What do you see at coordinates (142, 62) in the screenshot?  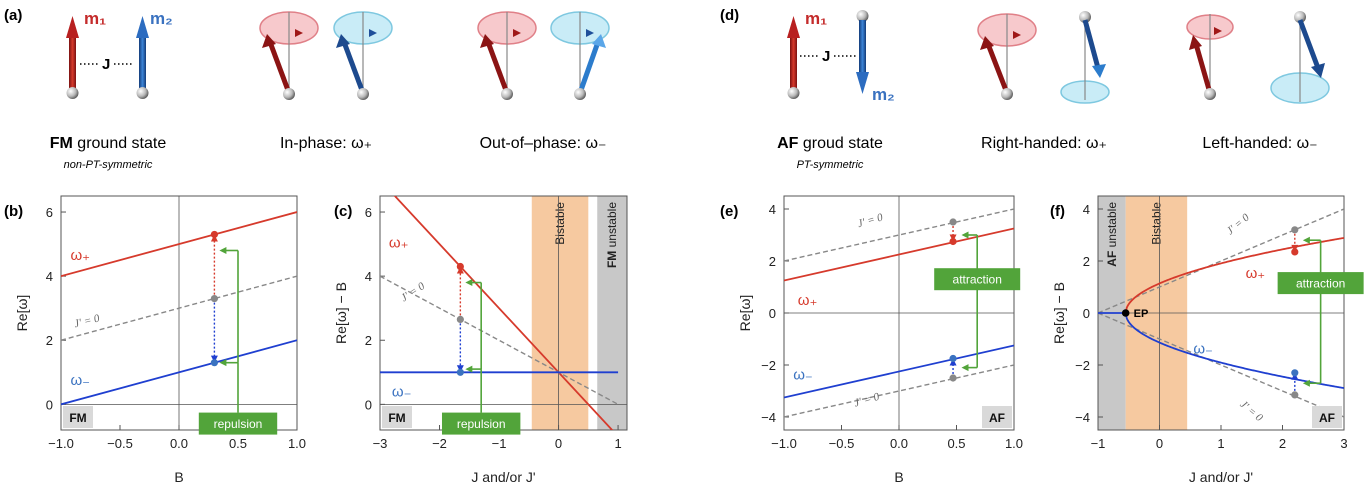 I see `spin-m2-shaft` at bounding box center [142, 62].